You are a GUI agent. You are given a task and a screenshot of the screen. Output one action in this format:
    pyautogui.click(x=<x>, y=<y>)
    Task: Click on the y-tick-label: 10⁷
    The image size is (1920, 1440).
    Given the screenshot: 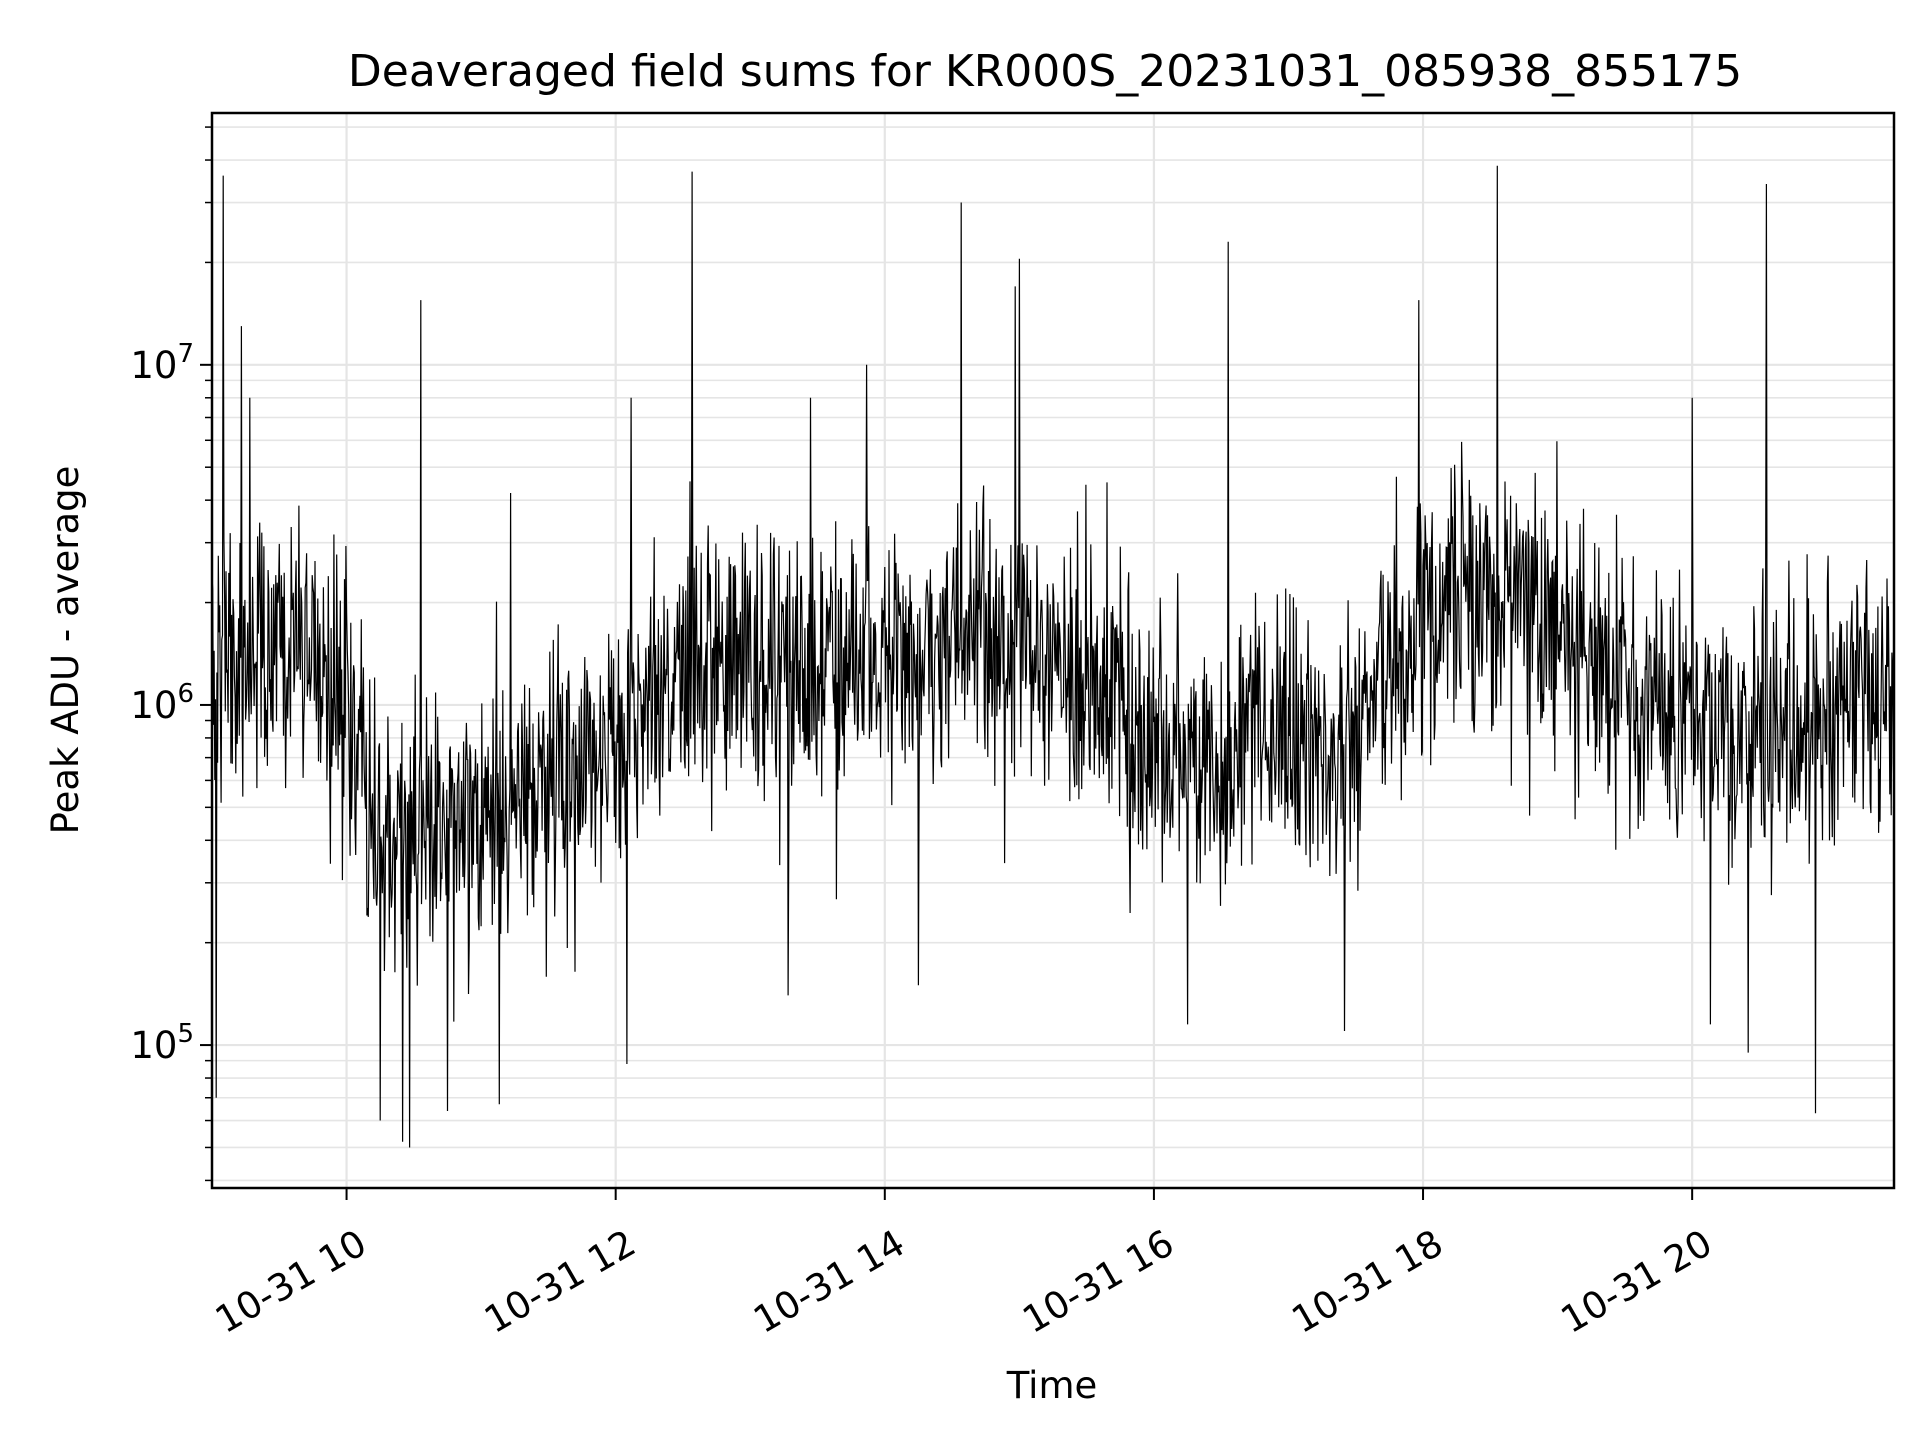 What is the action you would take?
    pyautogui.click(x=162, y=363)
    